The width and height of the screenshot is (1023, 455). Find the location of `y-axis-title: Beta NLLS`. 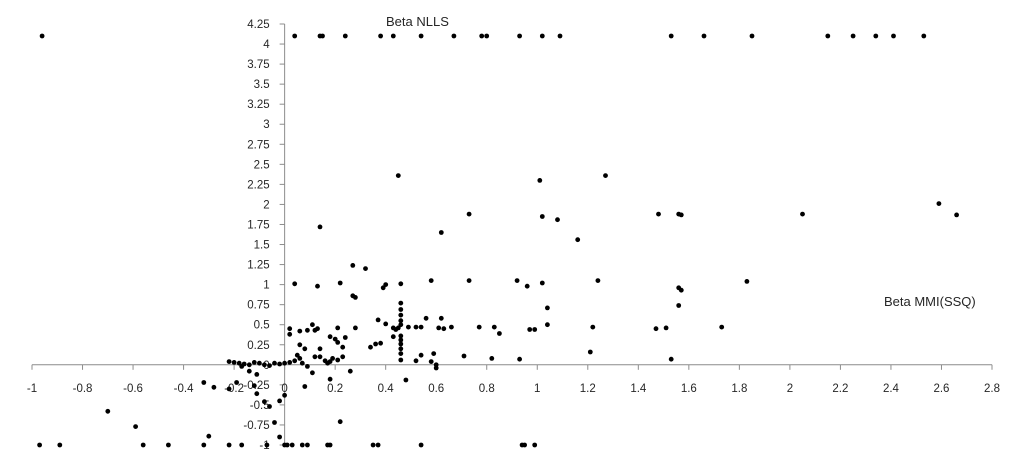

y-axis-title: Beta NLLS is located at coordinates (417, 21).